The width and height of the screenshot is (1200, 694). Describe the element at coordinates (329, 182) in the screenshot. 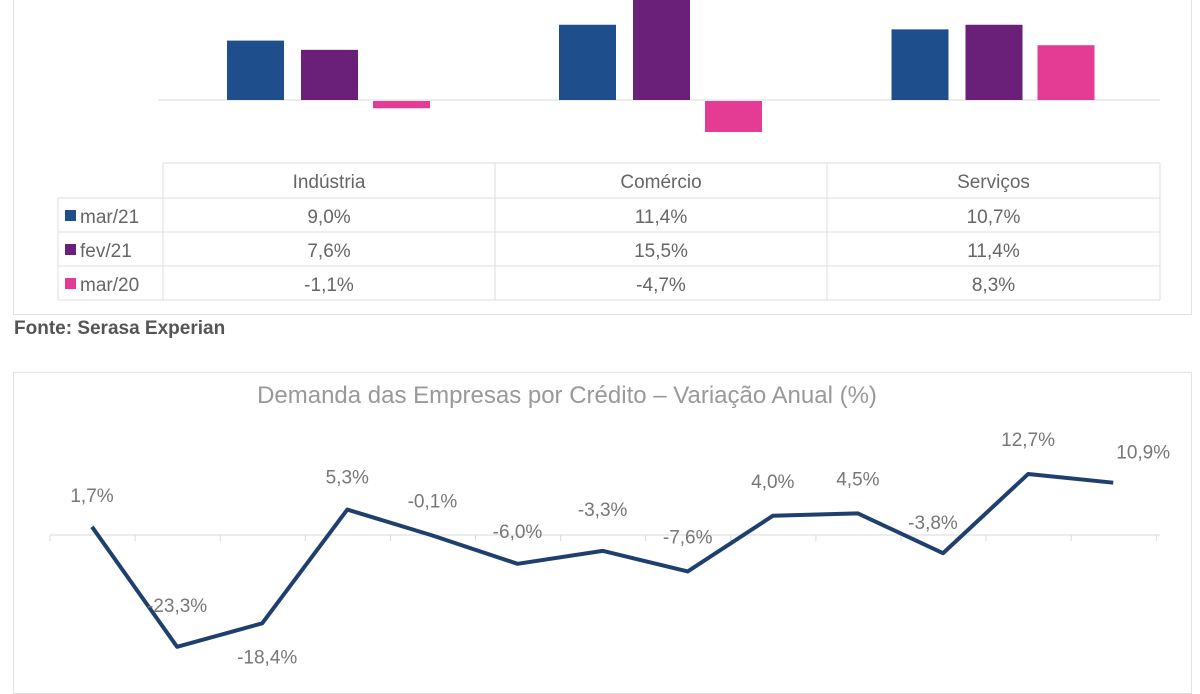

I see `table-header-0: Indústria` at that location.